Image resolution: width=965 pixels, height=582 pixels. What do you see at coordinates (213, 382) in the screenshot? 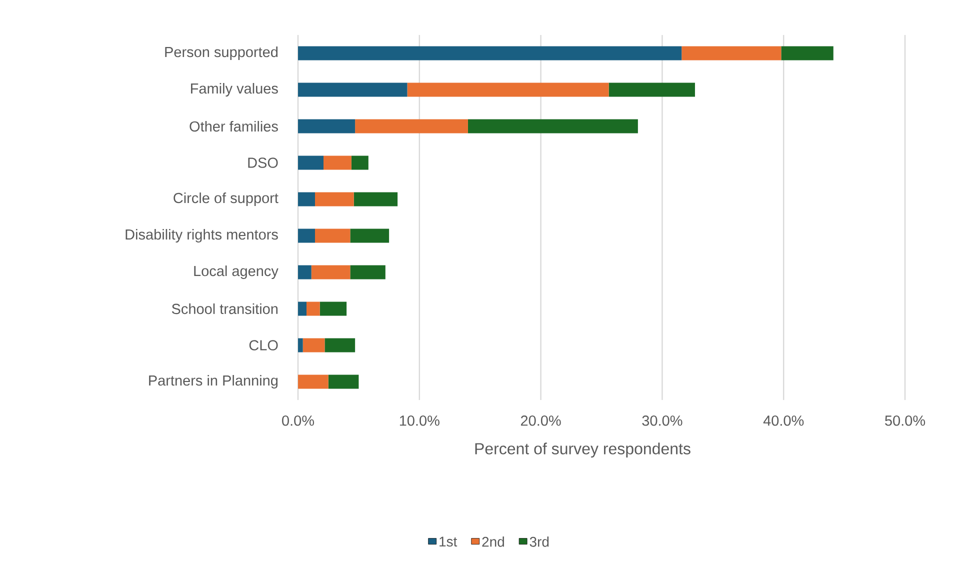
I see `y-tick-label: Partners in Planning` at bounding box center [213, 382].